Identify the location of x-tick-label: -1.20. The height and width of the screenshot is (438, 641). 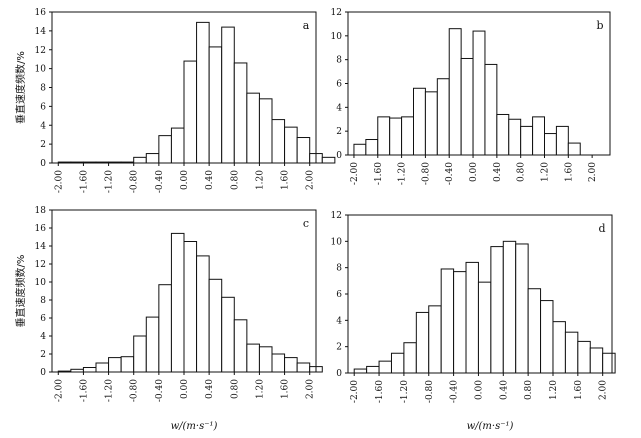
(110, 181).